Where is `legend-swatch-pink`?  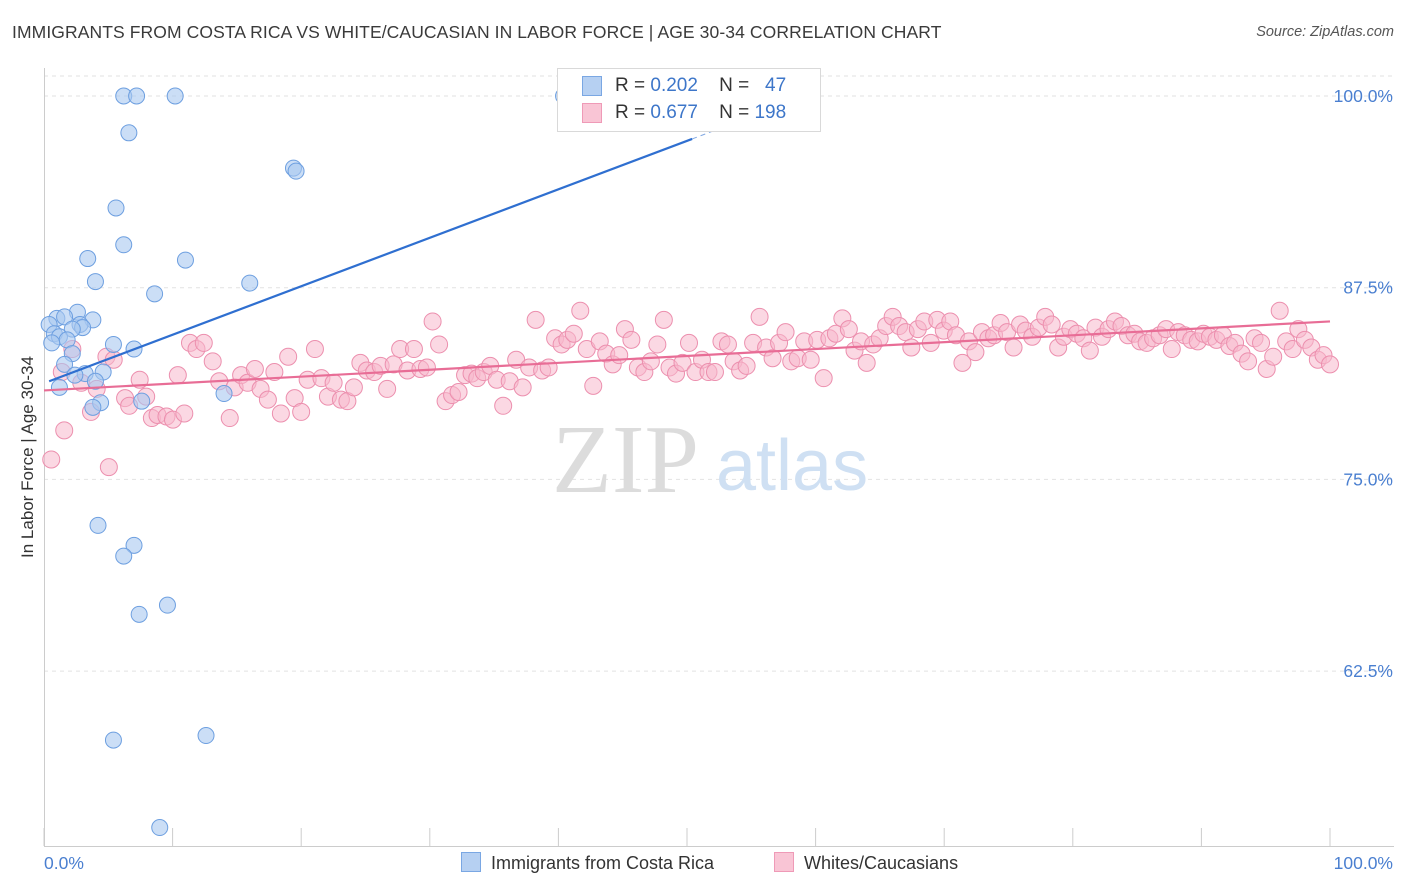 legend-swatch-pink is located at coordinates (592, 113).